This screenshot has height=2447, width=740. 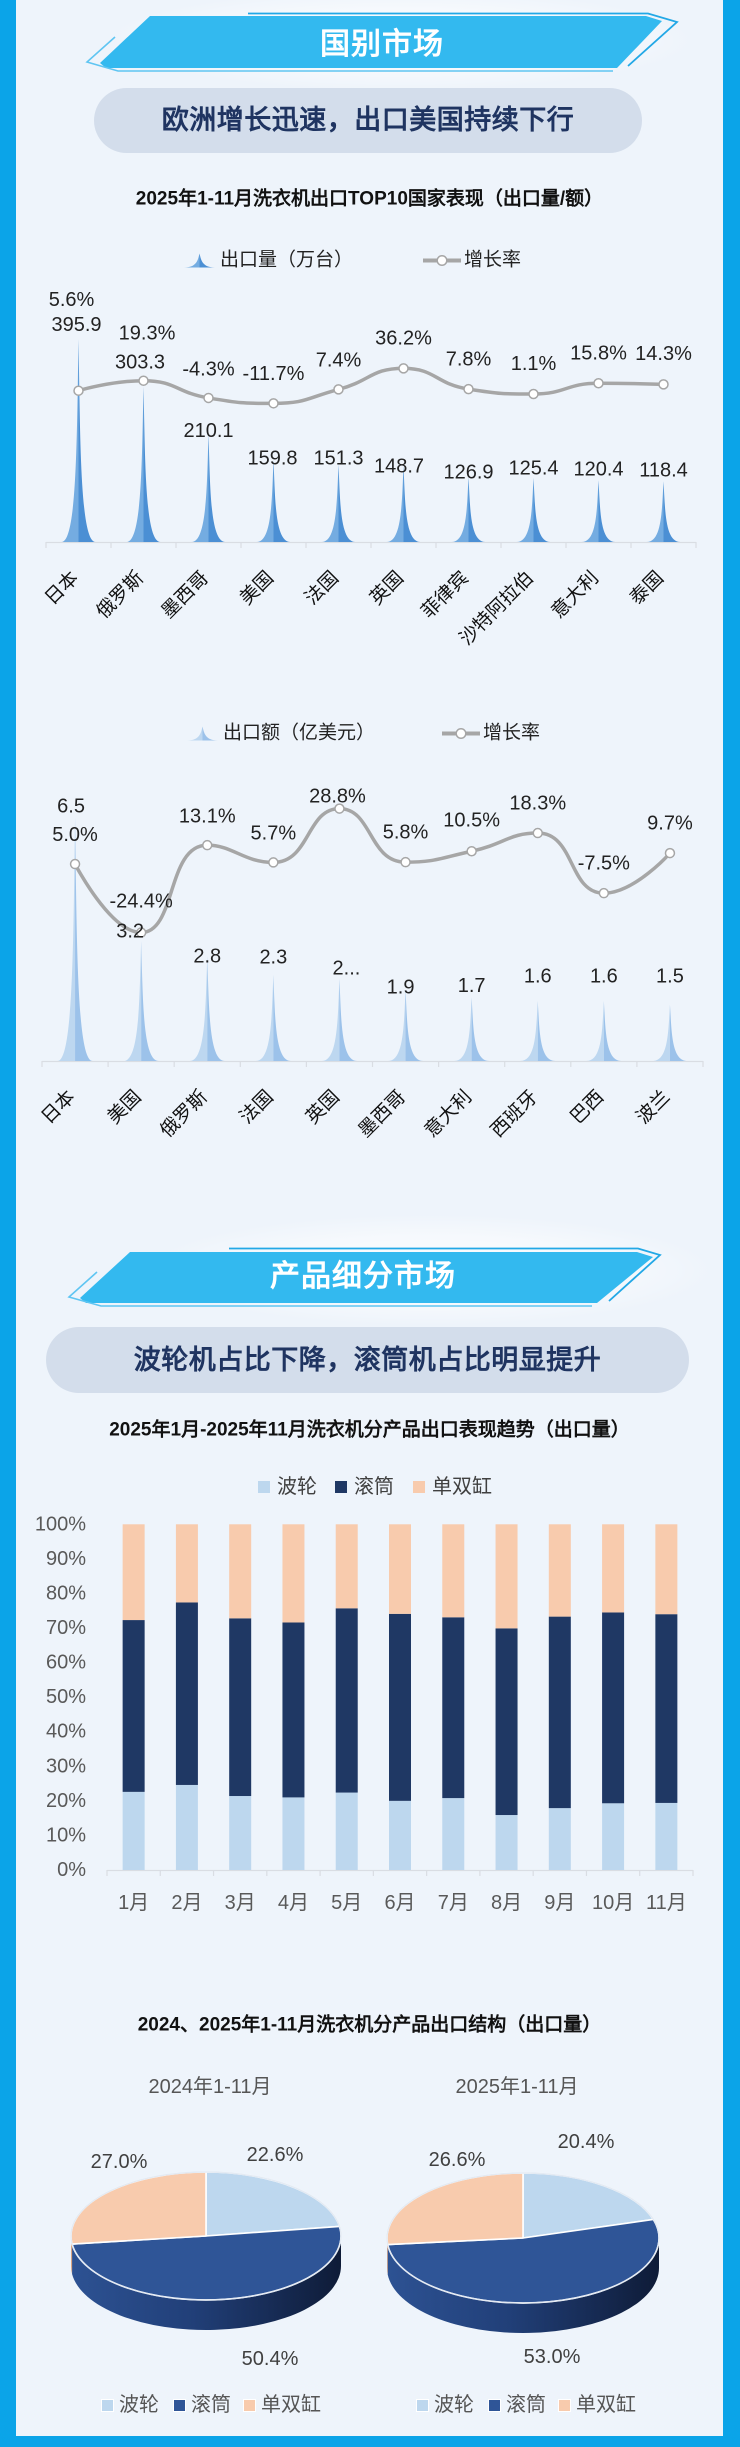 What do you see at coordinates (339, 361) in the screenshot?
I see `growth-rate-label: 7.4%` at bounding box center [339, 361].